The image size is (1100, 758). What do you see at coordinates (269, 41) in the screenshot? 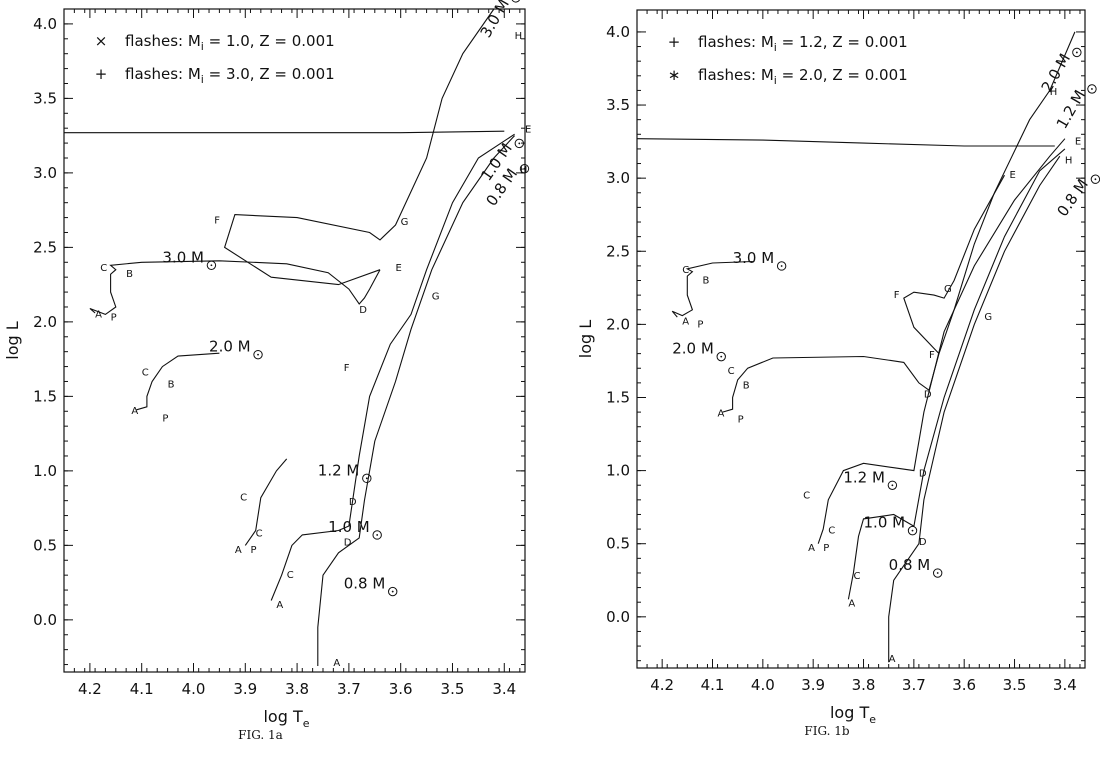
I see `legend-rest: = 1.0, Z = 0.001` at bounding box center [269, 41].